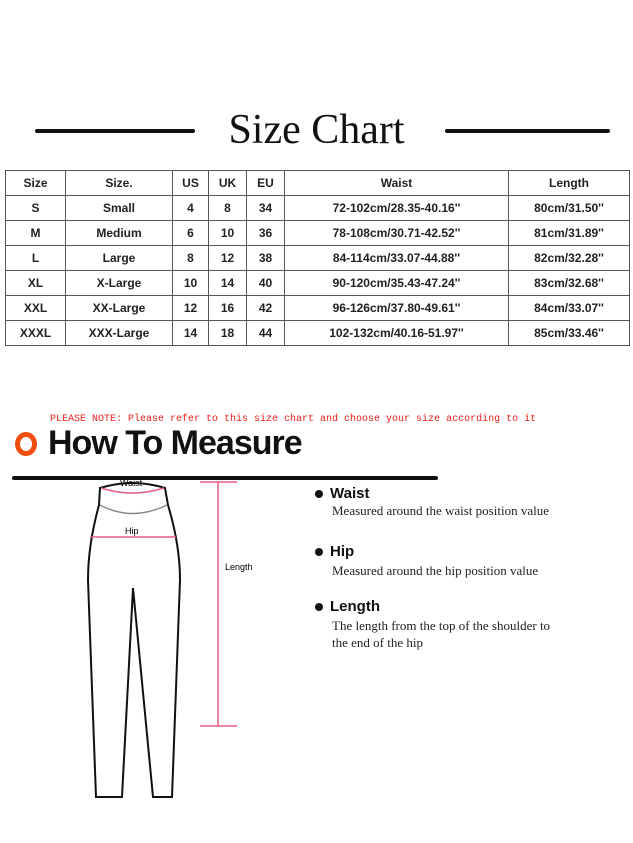 The image size is (633, 843). I want to click on hip-desc: Measured around the hip position value, so click(435, 570).